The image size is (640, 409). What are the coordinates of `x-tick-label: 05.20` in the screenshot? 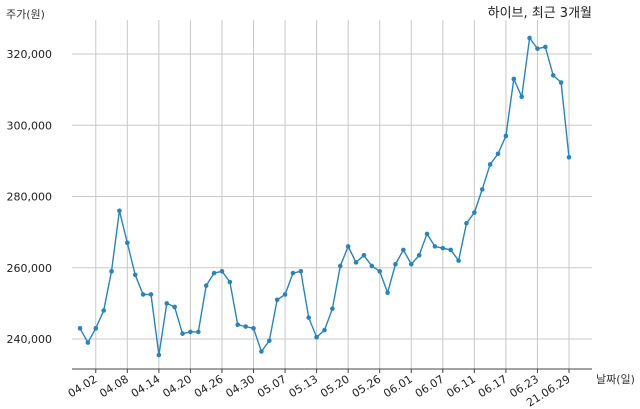 It's located at (335, 387).